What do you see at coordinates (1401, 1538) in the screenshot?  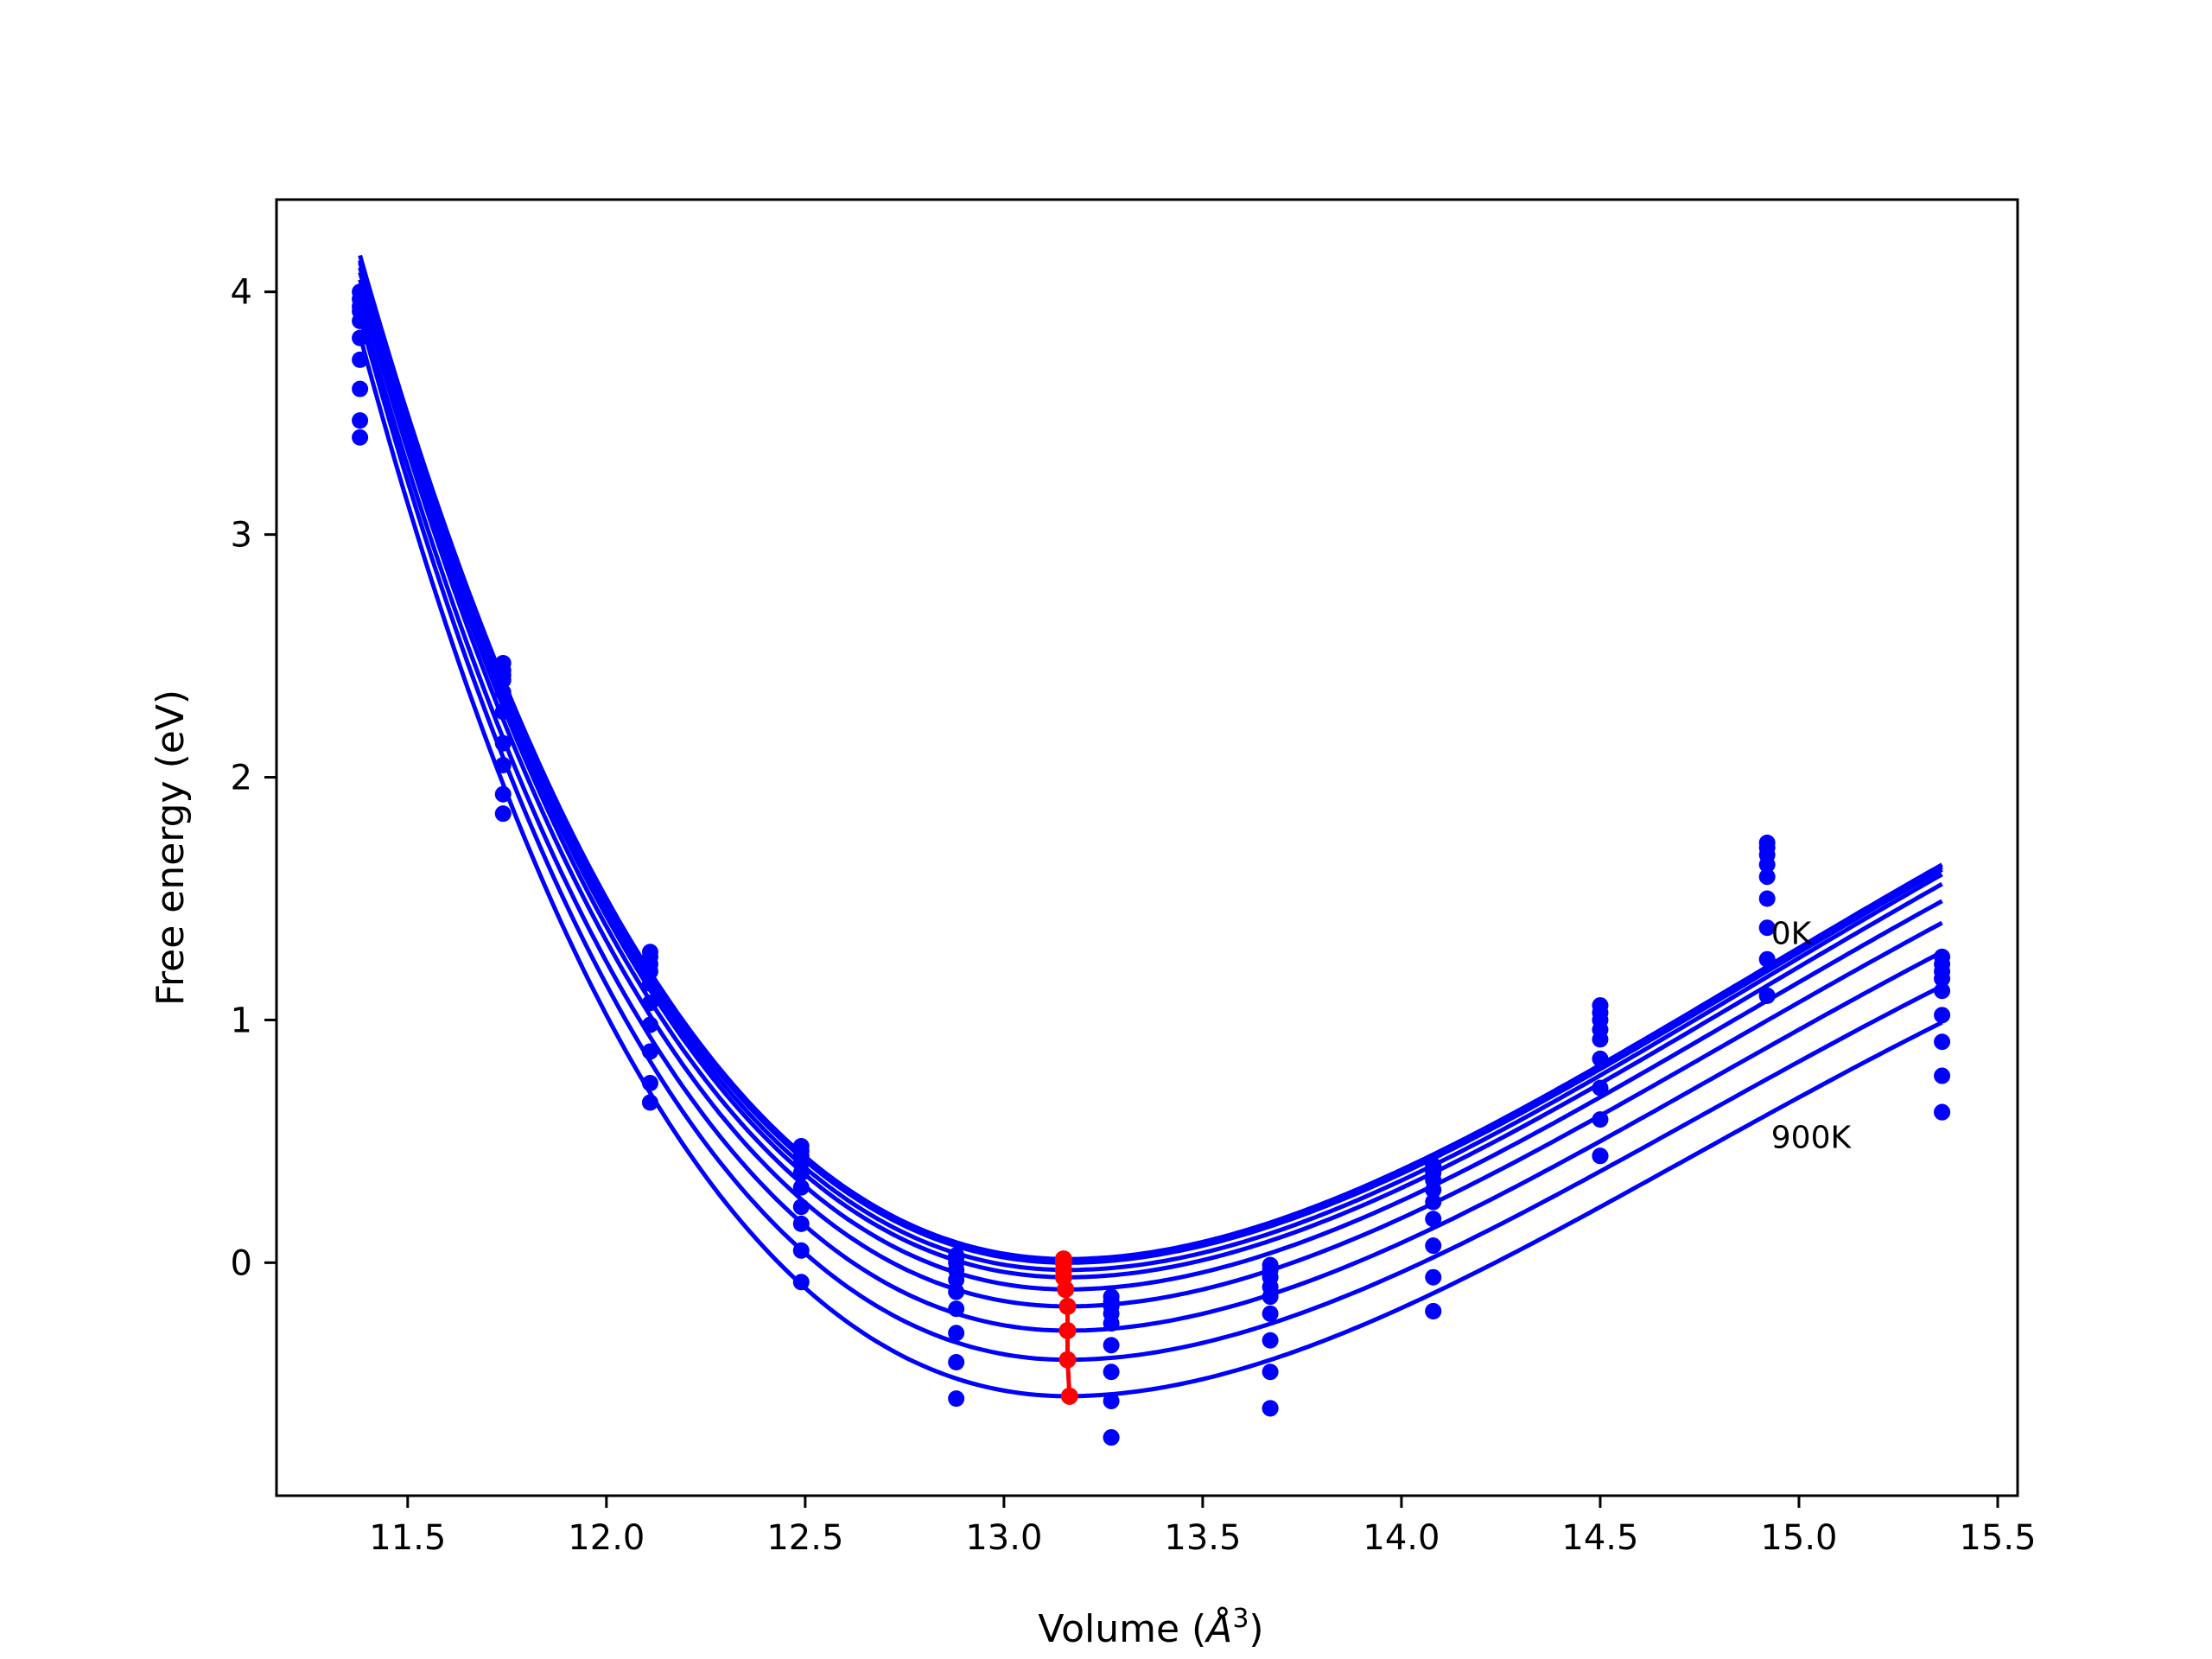 I see `x-tick-label: 14.0` at bounding box center [1401, 1538].